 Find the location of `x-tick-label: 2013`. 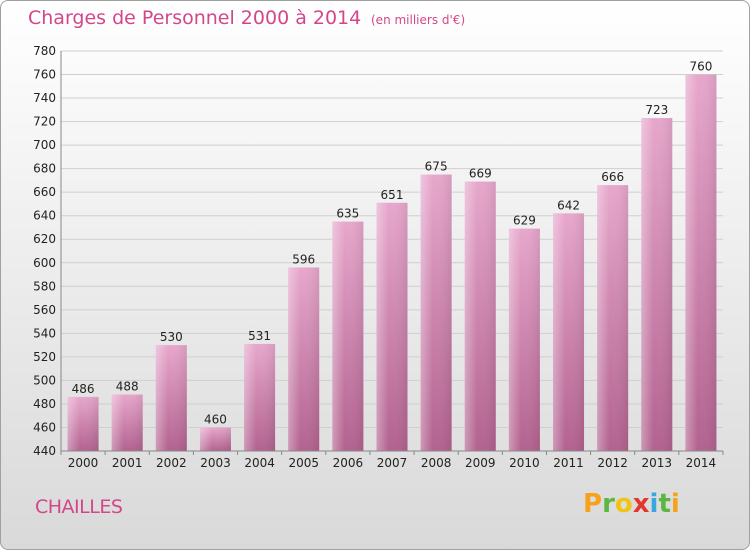

x-tick-label: 2013 is located at coordinates (657, 463).